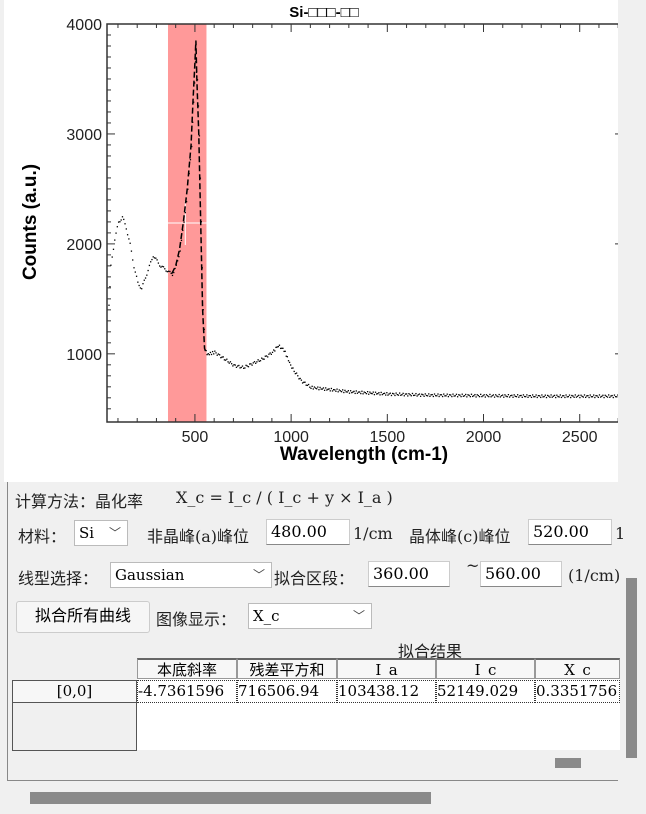 This screenshot has height=814, width=646. Describe the element at coordinates (30, 222) in the screenshot. I see `y-axis-label: Counts (a.u.)` at that location.